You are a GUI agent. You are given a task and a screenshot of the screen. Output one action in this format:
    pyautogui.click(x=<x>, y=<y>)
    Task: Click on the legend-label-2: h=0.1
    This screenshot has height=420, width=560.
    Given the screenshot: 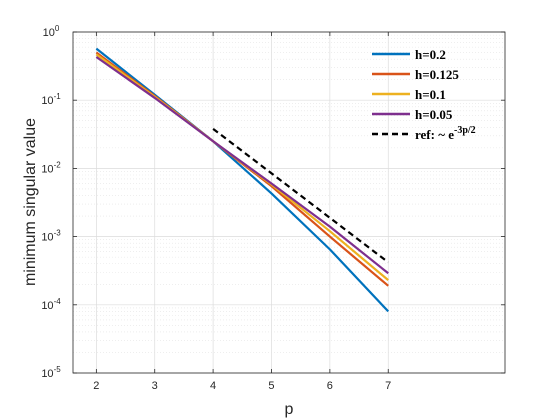 What is the action you would take?
    pyautogui.click(x=430, y=94)
    